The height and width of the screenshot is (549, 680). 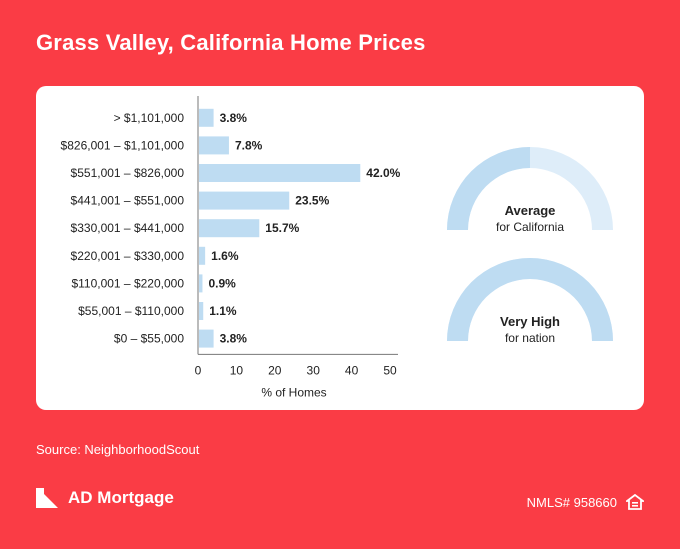 What do you see at coordinates (249, 145) in the screenshot?
I see `bar-value-label: 7.8%` at bounding box center [249, 145].